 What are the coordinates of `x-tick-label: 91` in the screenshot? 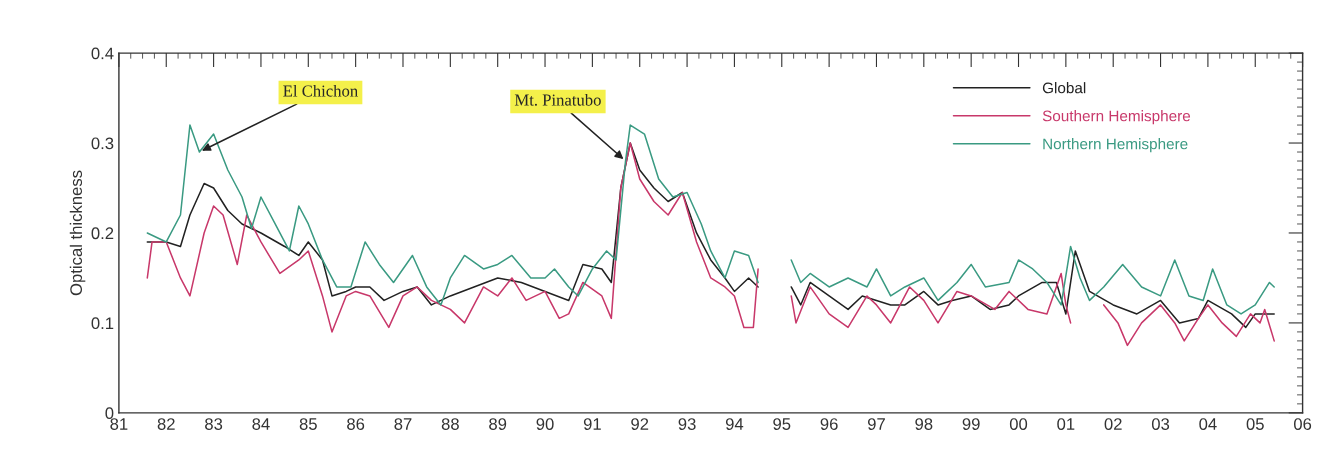 It's located at (592, 424).